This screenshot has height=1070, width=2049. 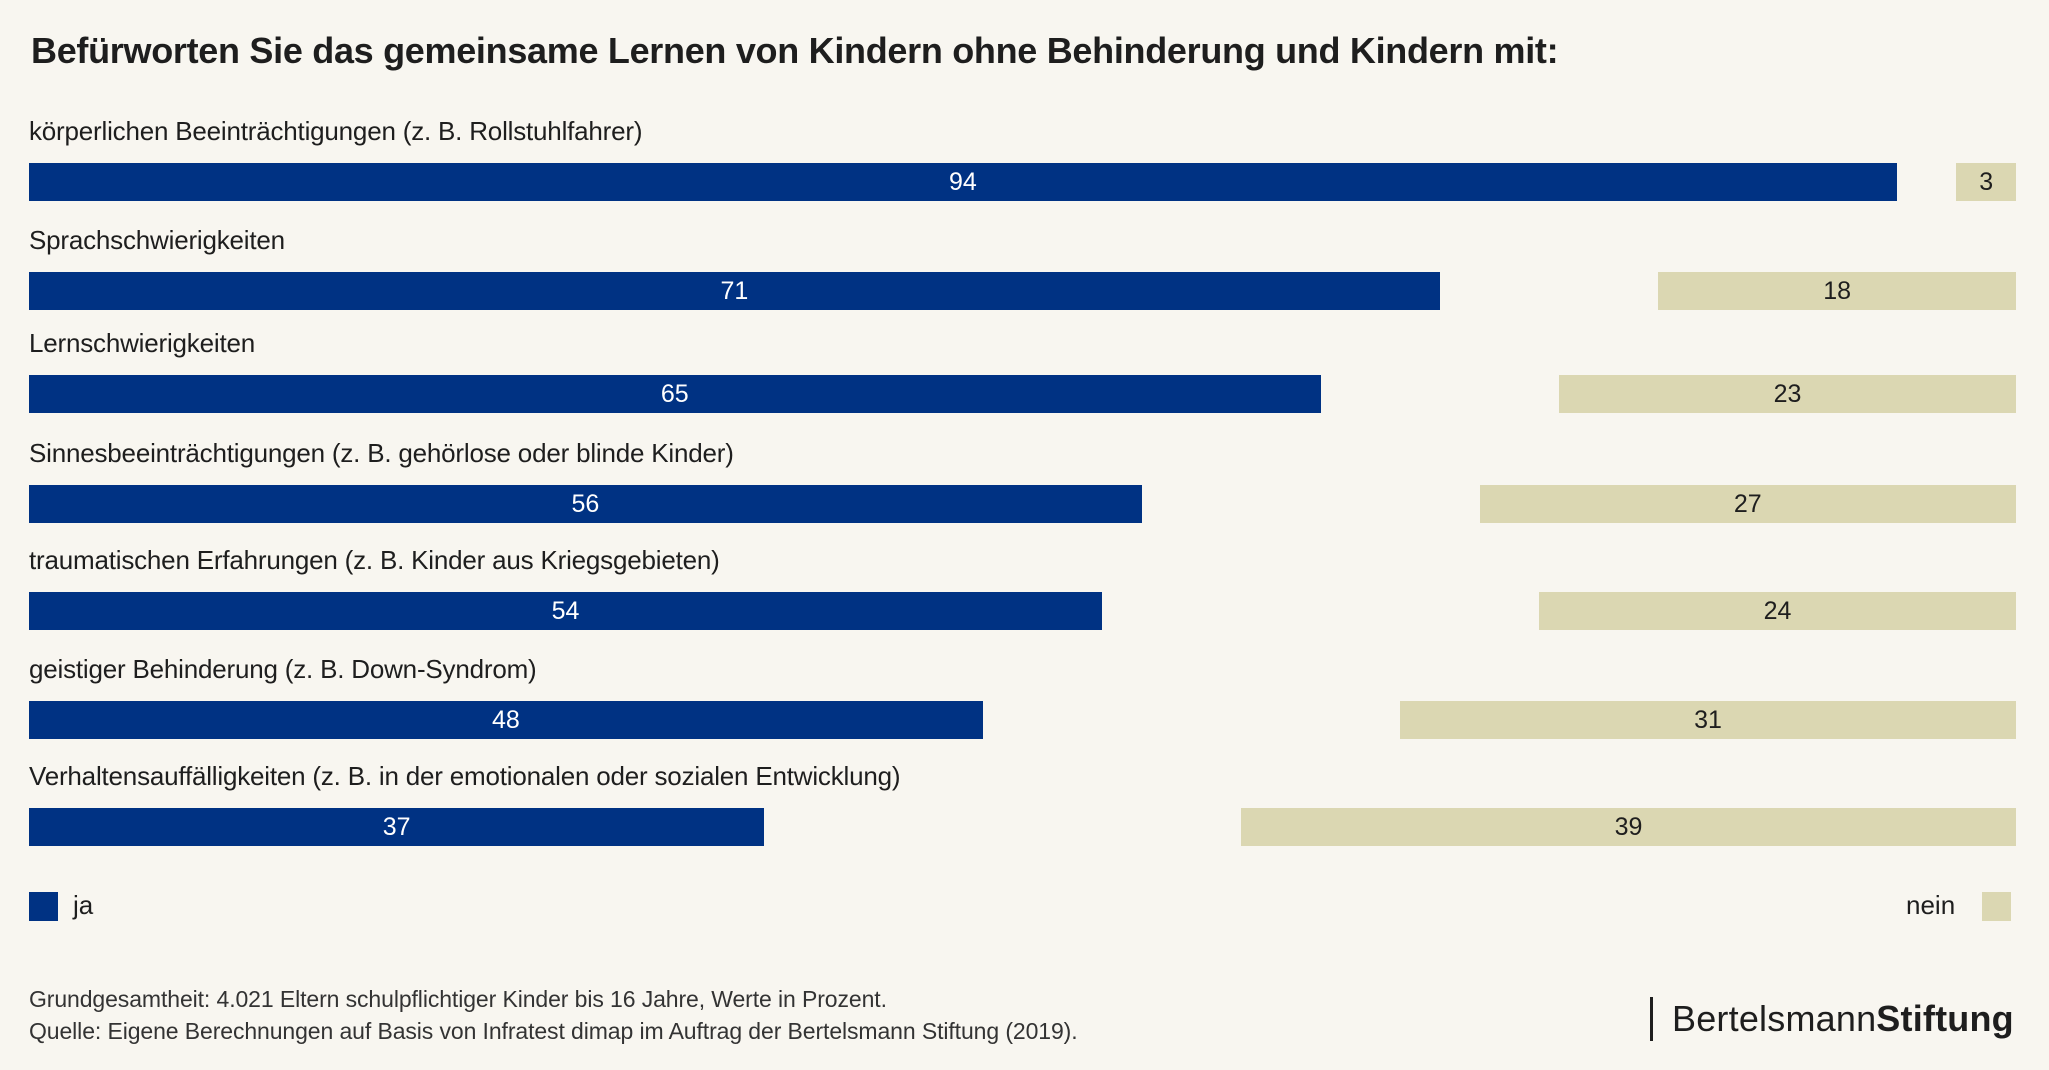 I want to click on bertelsmann-stiftung-logo: BertelsmannStiftung, so click(x=1832, y=1019).